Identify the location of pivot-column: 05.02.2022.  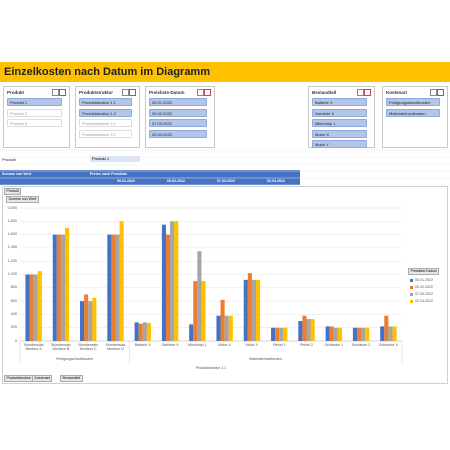
(176, 181).